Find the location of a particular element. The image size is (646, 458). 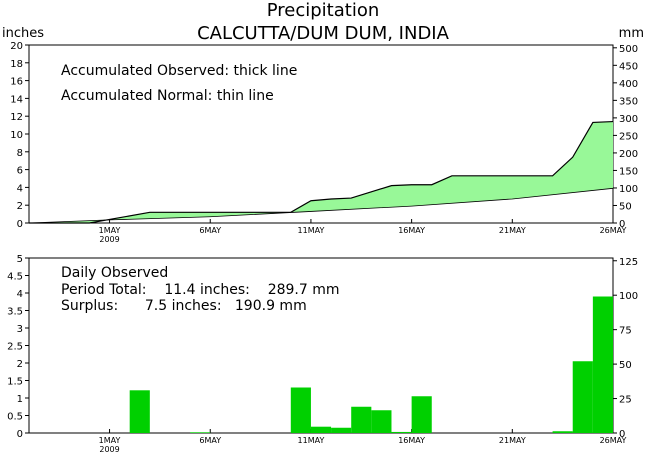

y-tick-label: 16 is located at coordinates (16, 82).